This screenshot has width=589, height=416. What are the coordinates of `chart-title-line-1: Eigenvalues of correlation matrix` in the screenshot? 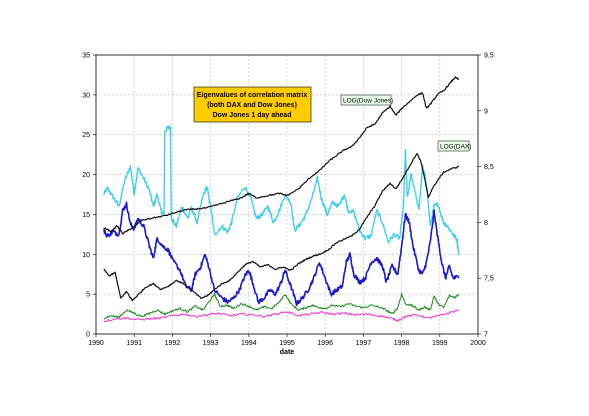 It's located at (252, 95).